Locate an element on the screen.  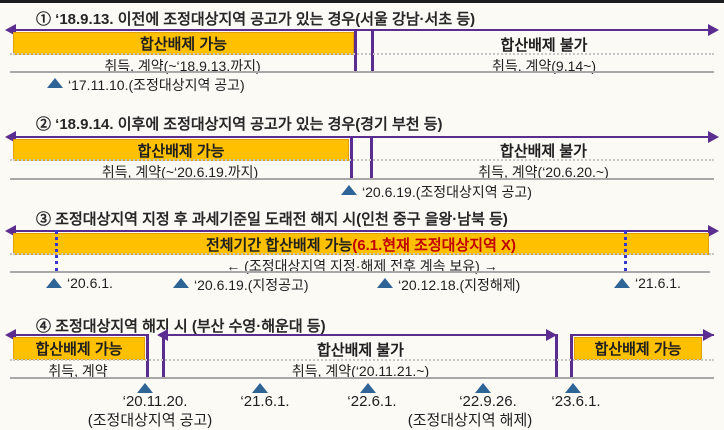
section1-impossible-label: 합산배제 불가 is located at coordinates (544, 45).